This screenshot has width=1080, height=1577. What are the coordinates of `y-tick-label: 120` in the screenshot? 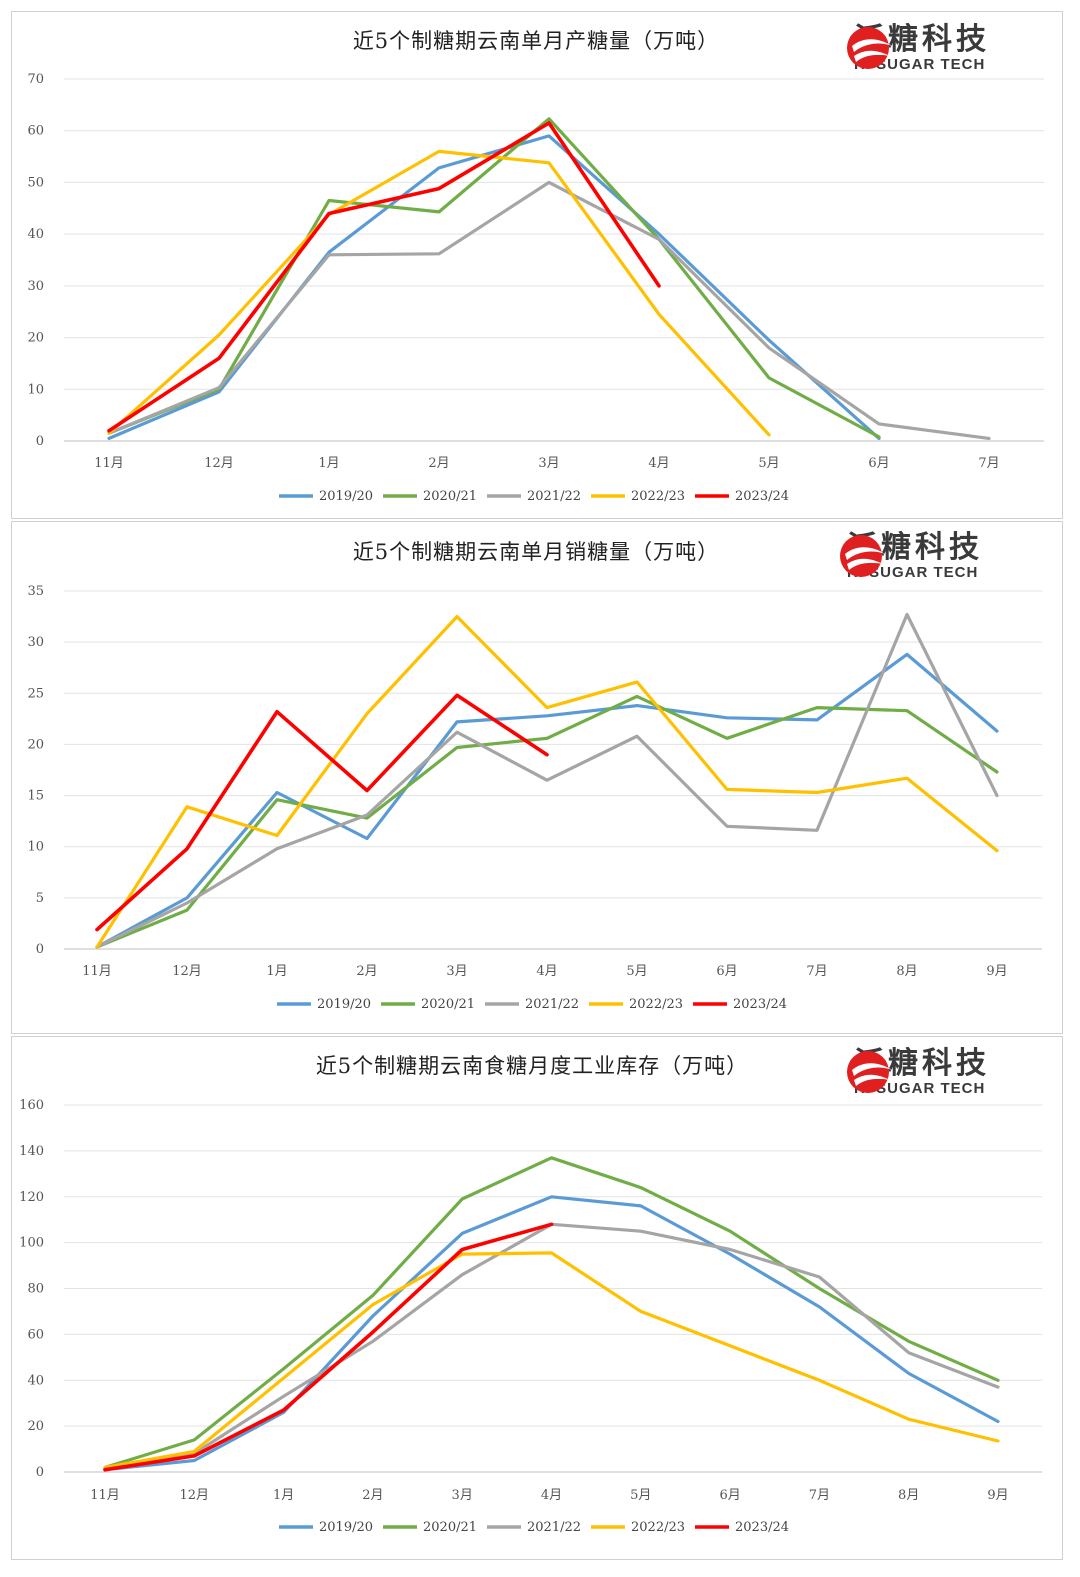 It's located at (31, 1197).